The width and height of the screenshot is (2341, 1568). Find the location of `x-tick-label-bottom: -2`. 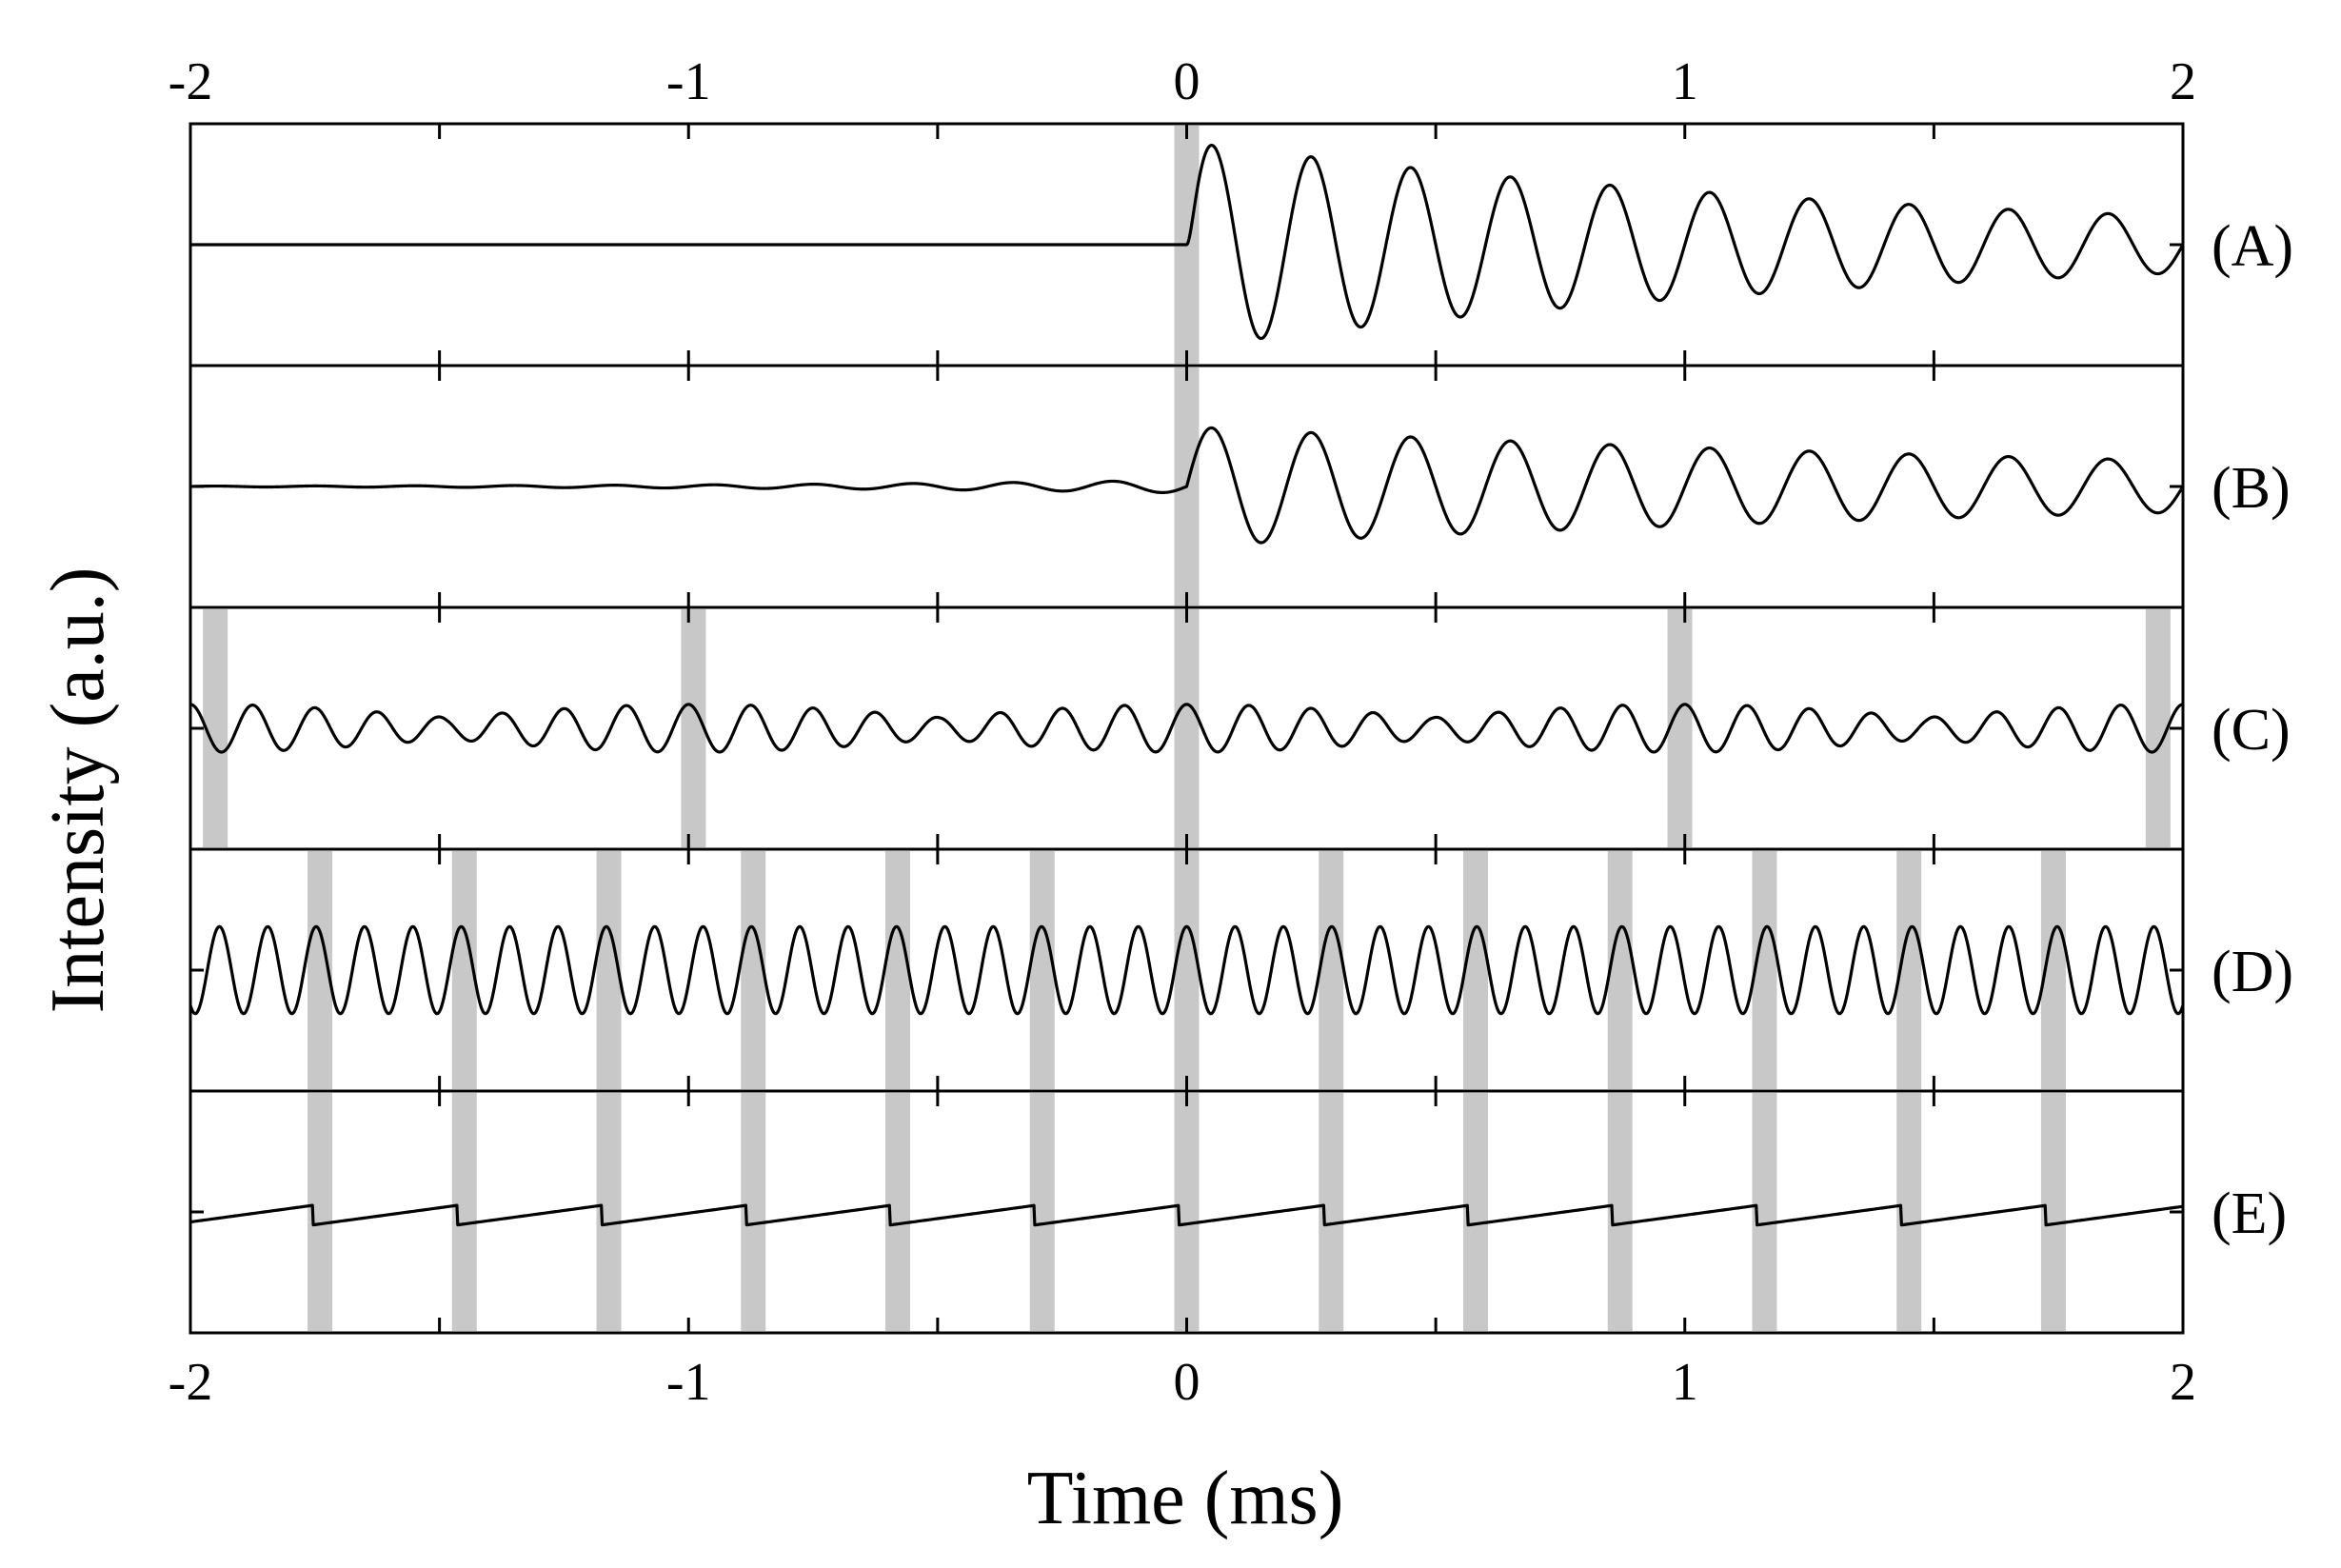

x-tick-label-bottom: -2 is located at coordinates (191, 1382).